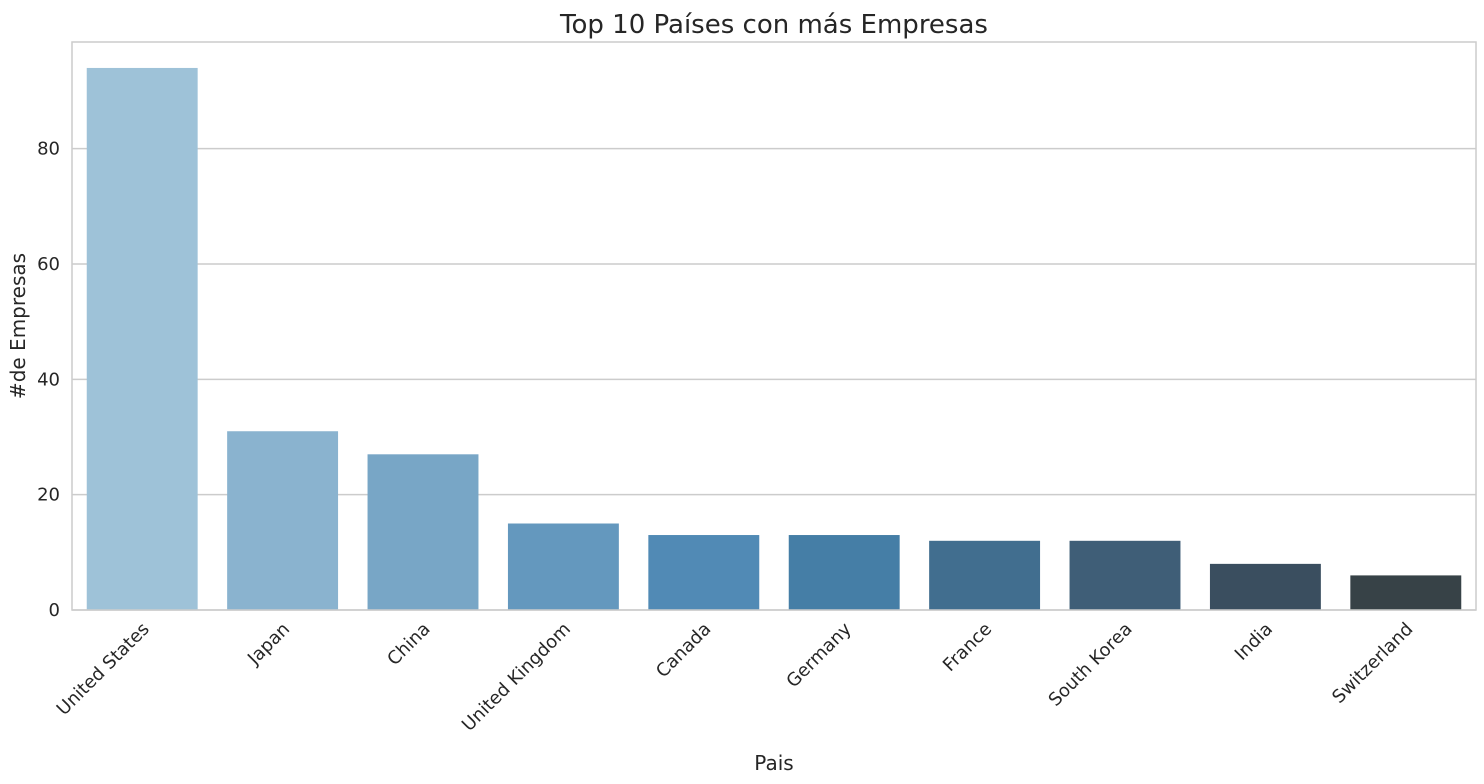  Describe the element at coordinates (773, 763) in the screenshot. I see `x-axis-title: Pais` at that location.